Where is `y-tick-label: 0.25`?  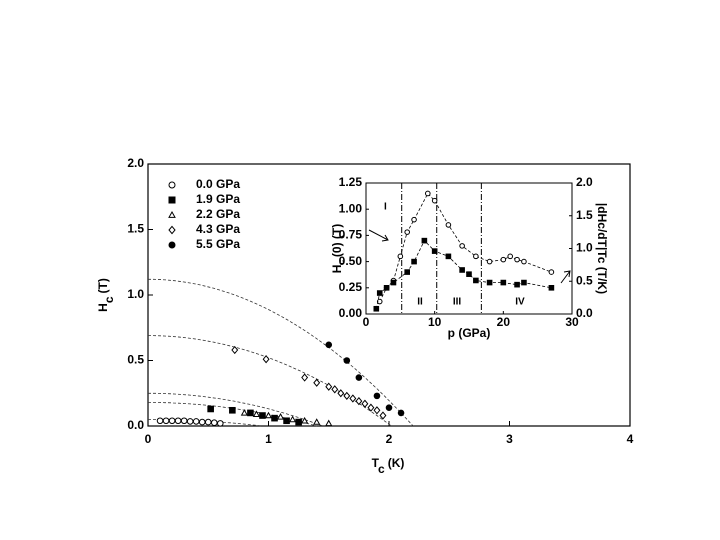
y-tick-label: 0.25 is located at coordinates (351, 287).